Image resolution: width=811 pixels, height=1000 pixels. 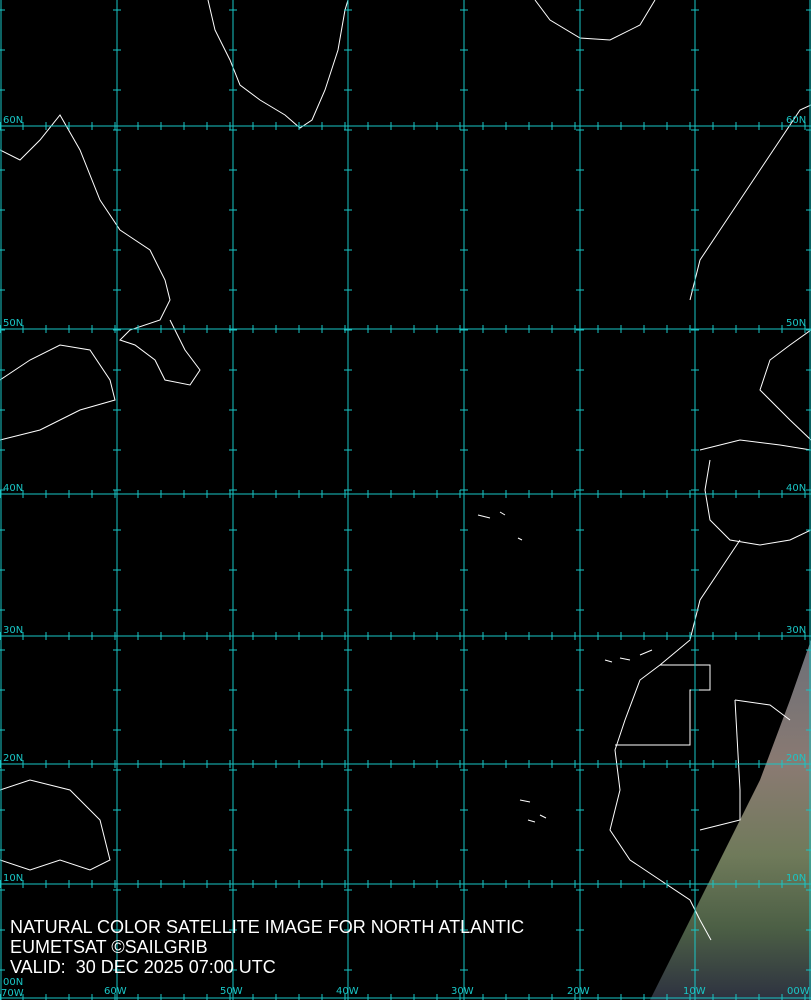 I want to click on satellite-imagery-swath, so click(x=730, y=820).